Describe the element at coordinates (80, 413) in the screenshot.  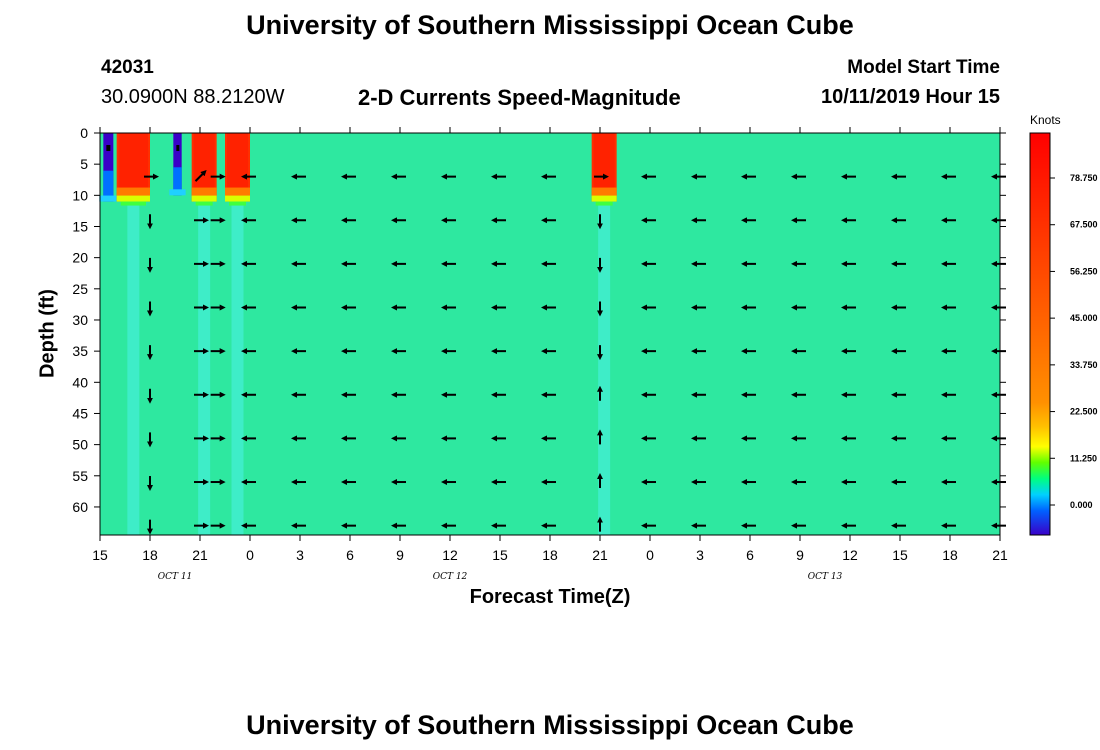
I see `y-tick-label: 45` at that location.